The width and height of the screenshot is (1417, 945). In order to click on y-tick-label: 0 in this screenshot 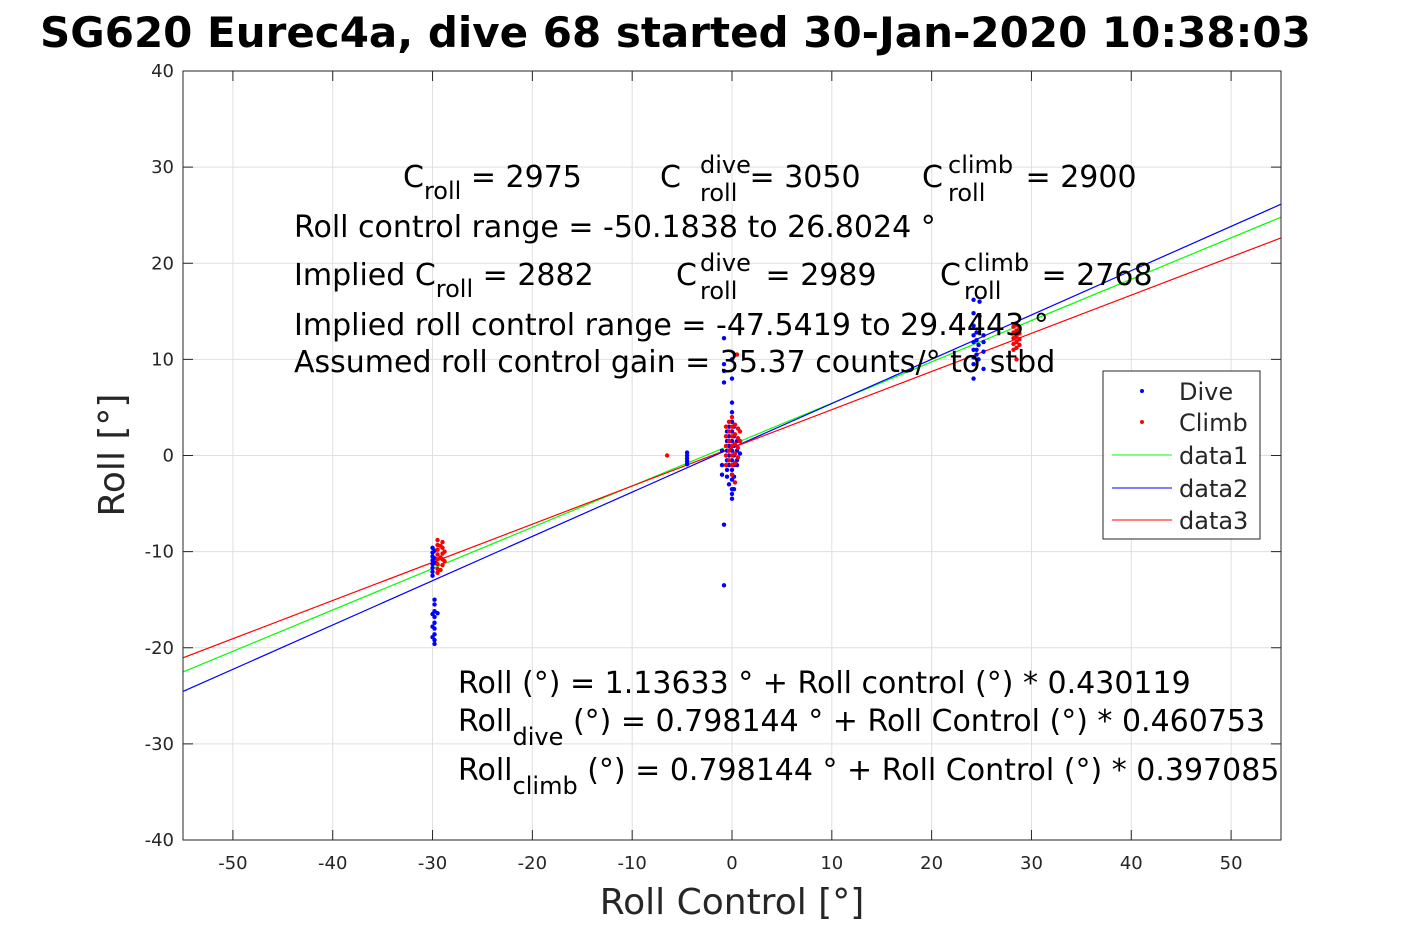, I will do `click(168, 456)`.